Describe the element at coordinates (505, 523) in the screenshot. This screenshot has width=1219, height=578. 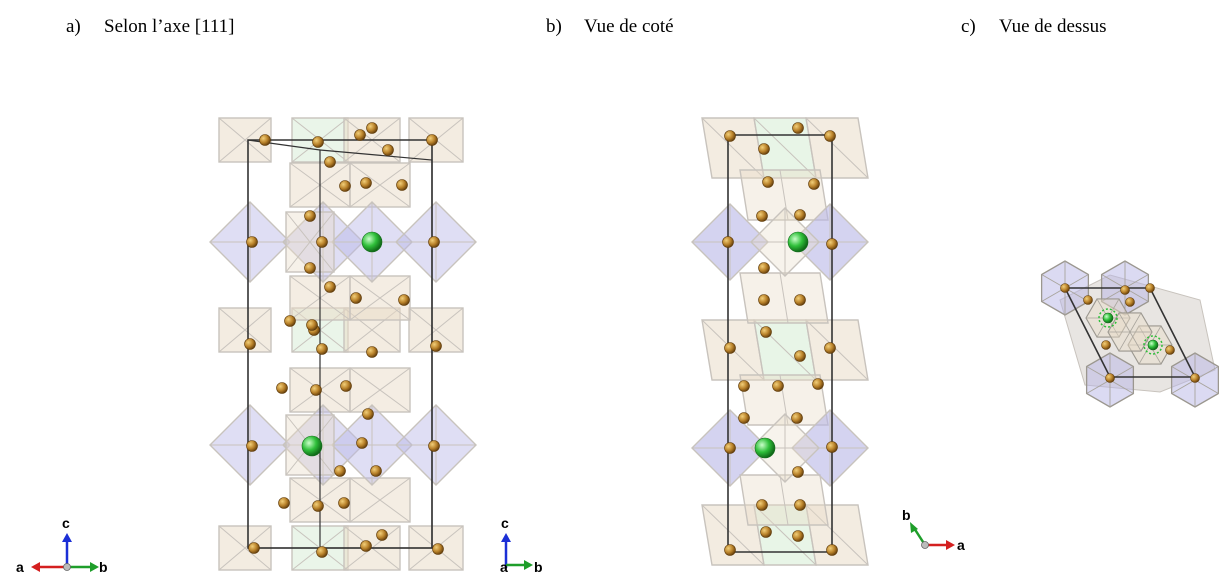
I see `axis-label-c: c` at that location.